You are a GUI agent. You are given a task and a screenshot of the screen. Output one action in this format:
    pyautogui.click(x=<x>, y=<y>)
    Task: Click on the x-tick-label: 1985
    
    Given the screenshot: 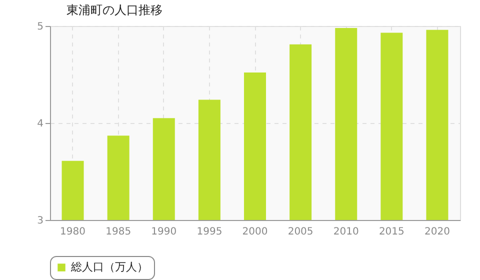 What is the action you would take?
    pyautogui.click(x=119, y=232)
    